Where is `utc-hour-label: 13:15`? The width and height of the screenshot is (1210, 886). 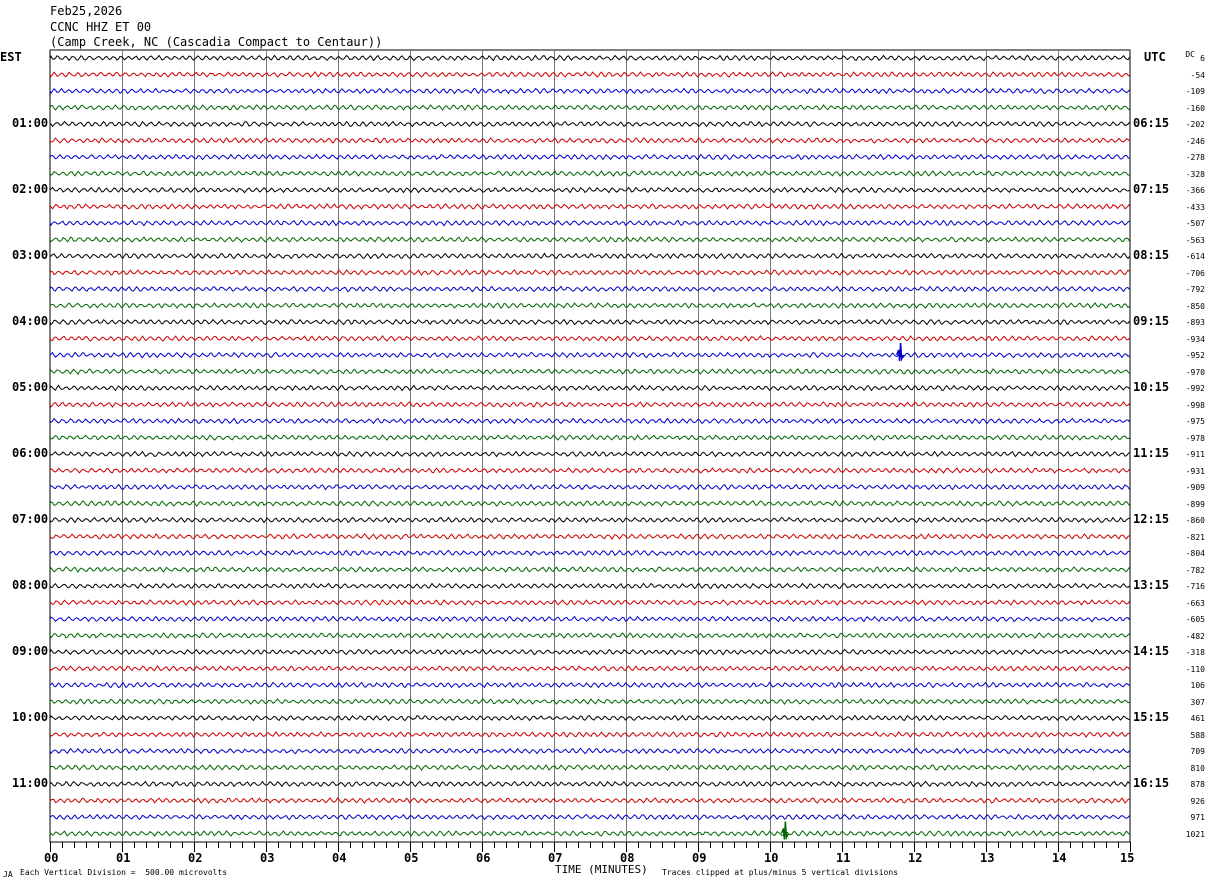 utc-hour-label: 13:15 is located at coordinates (1151, 585).